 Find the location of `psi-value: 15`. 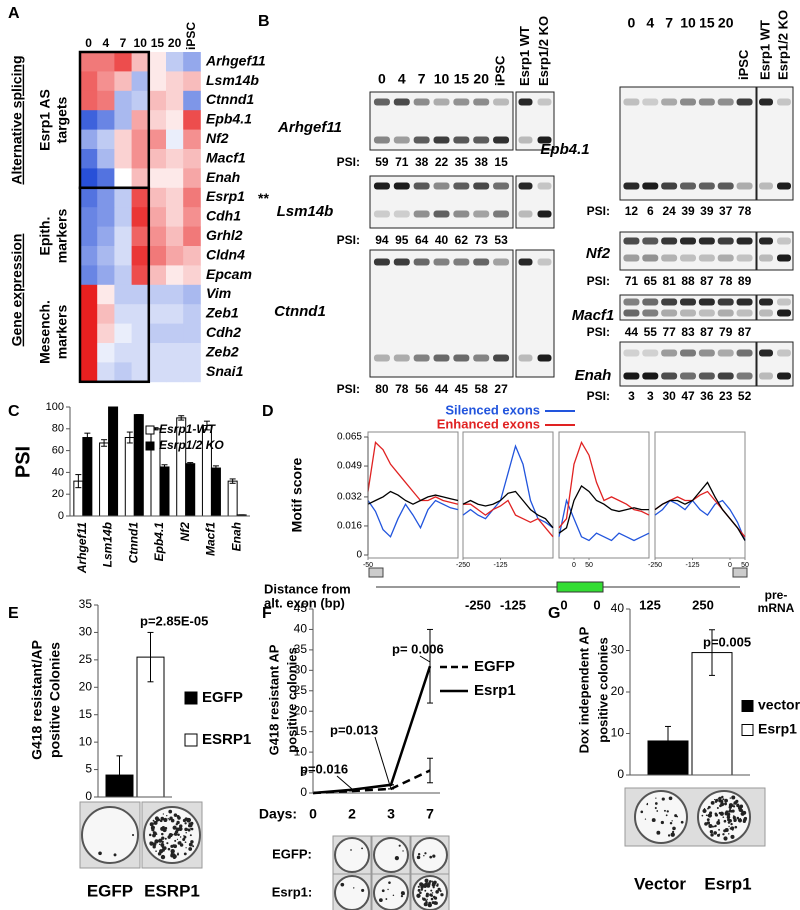

psi-value: 15 is located at coordinates (501, 162).